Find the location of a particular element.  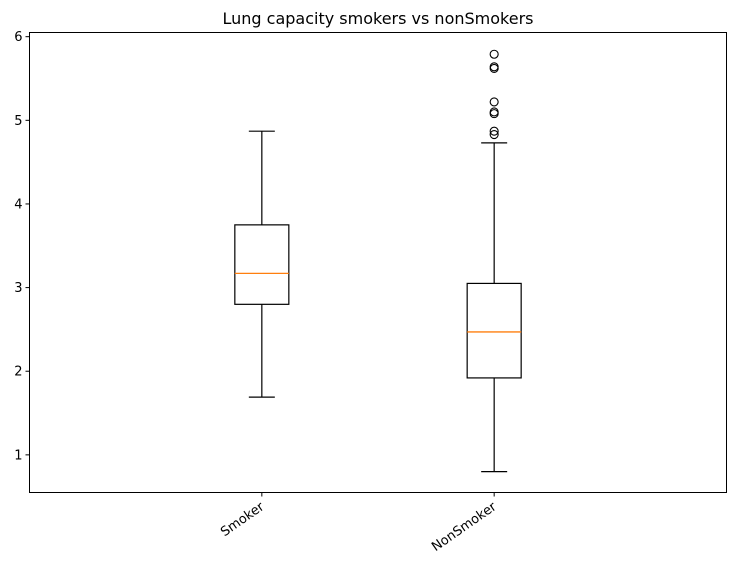

chart-title: Lung capacity smokers vs nonSmokers is located at coordinates (378, 18).